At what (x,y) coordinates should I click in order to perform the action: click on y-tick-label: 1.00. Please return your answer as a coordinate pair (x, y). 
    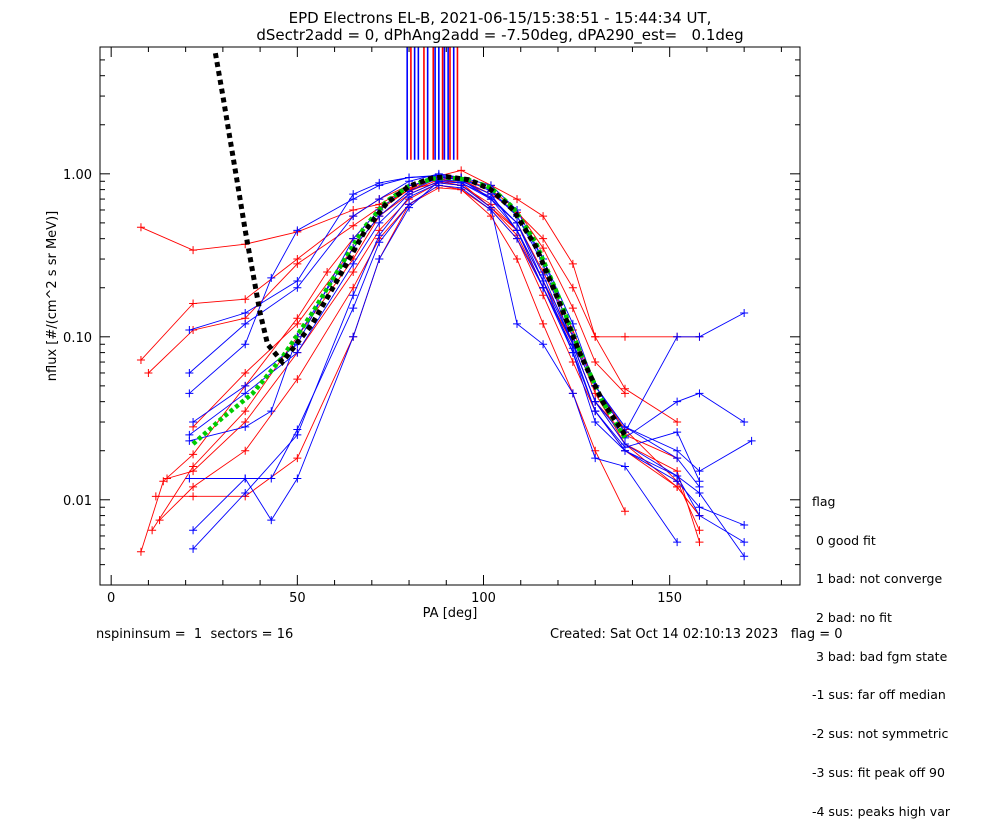
    Looking at the image, I should click on (77, 175).